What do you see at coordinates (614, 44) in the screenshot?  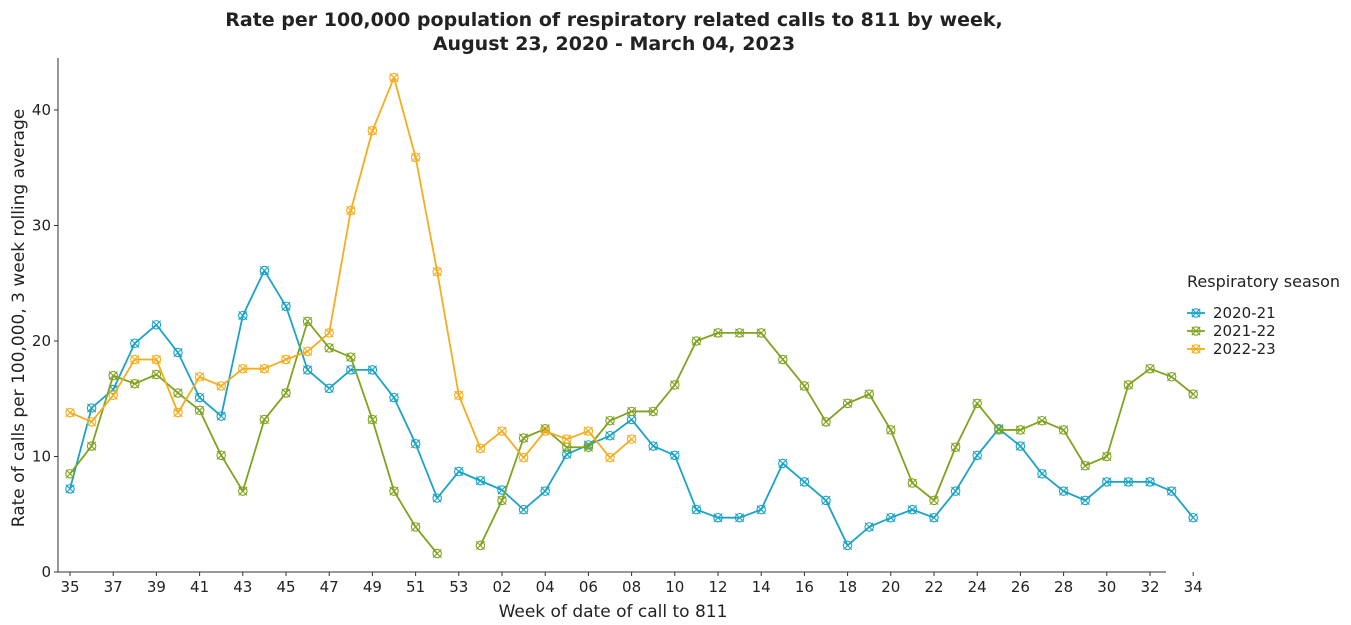 I see `chart-title-line-2: August 23, 2020 - March 04, 2023` at bounding box center [614, 44].